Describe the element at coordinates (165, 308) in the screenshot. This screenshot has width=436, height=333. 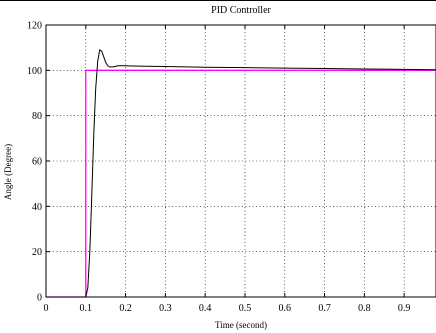
I see `x-tick-label: 0.3` at that location.